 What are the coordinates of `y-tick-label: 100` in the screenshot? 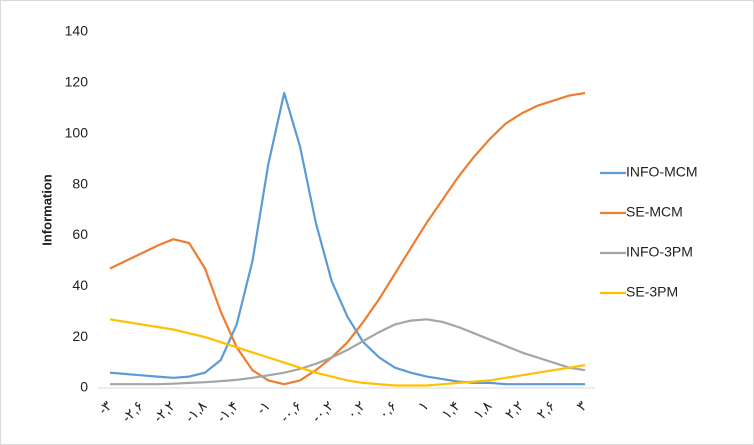 It's located at (77, 132).